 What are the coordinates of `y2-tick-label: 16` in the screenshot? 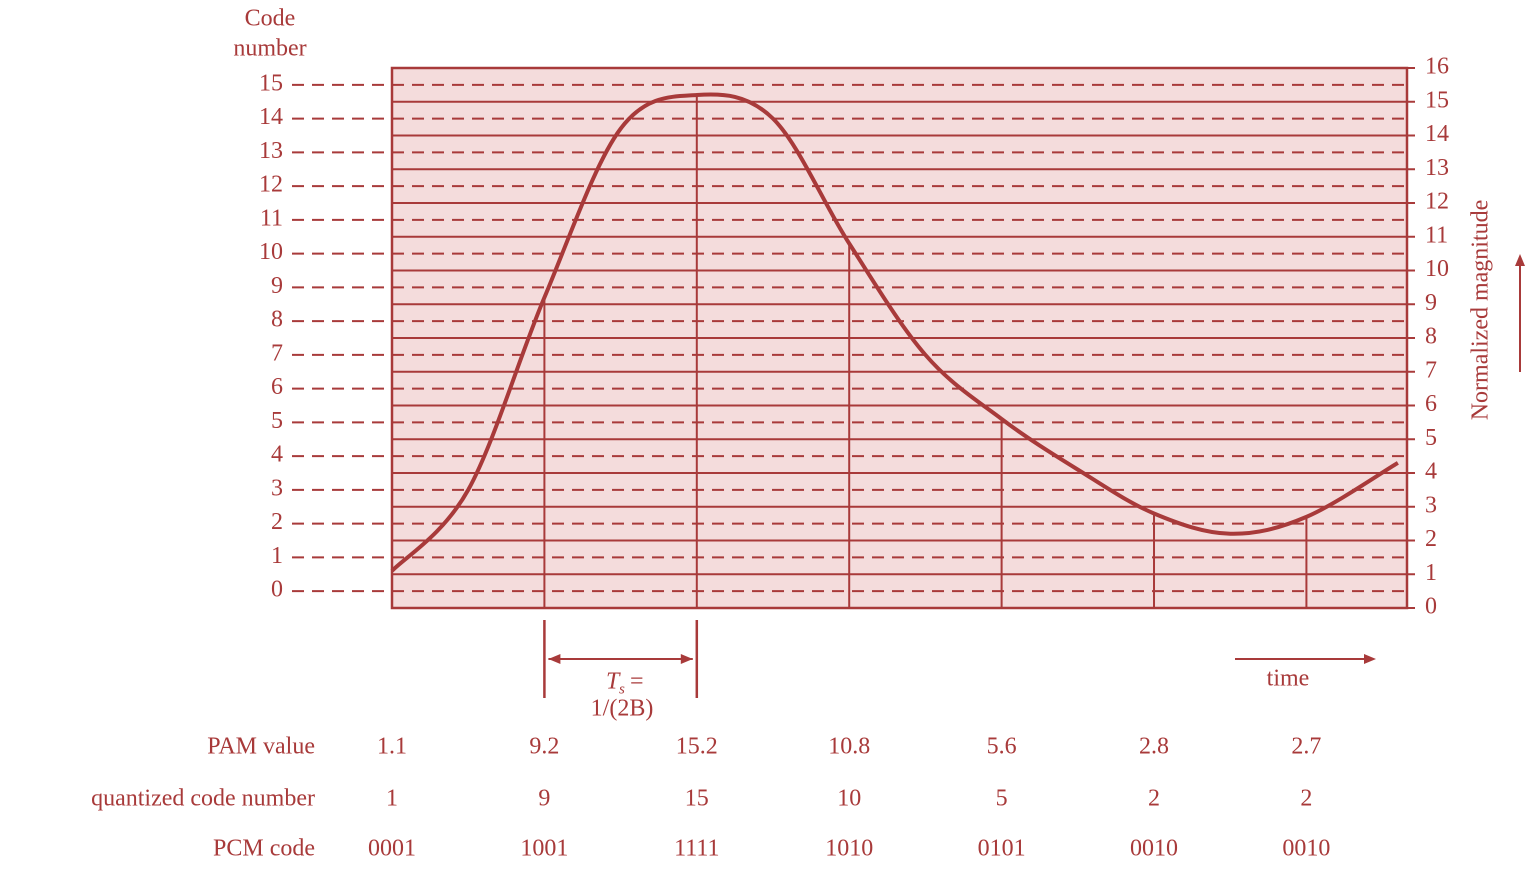 It's located at (1437, 67).